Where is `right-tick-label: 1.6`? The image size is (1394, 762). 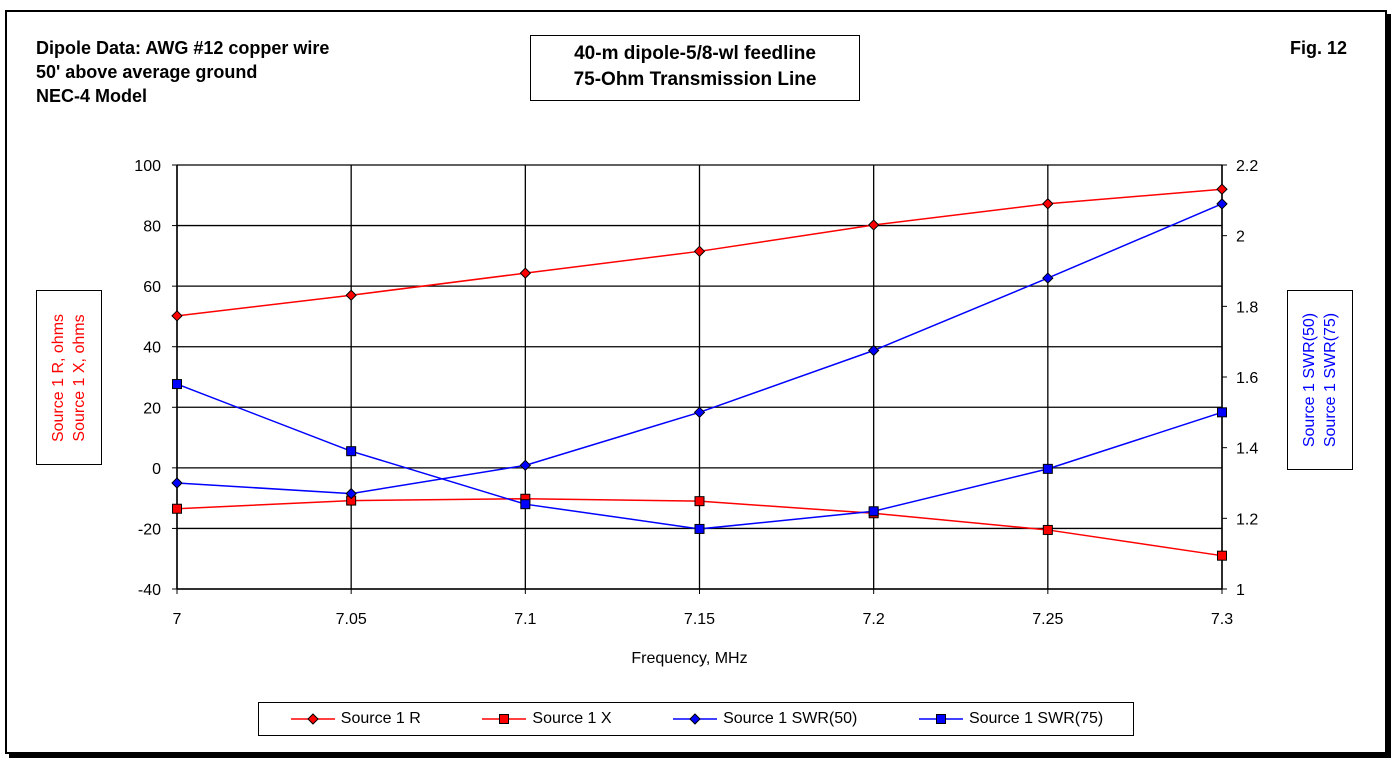 right-tick-label: 1.6 is located at coordinates (1247, 378).